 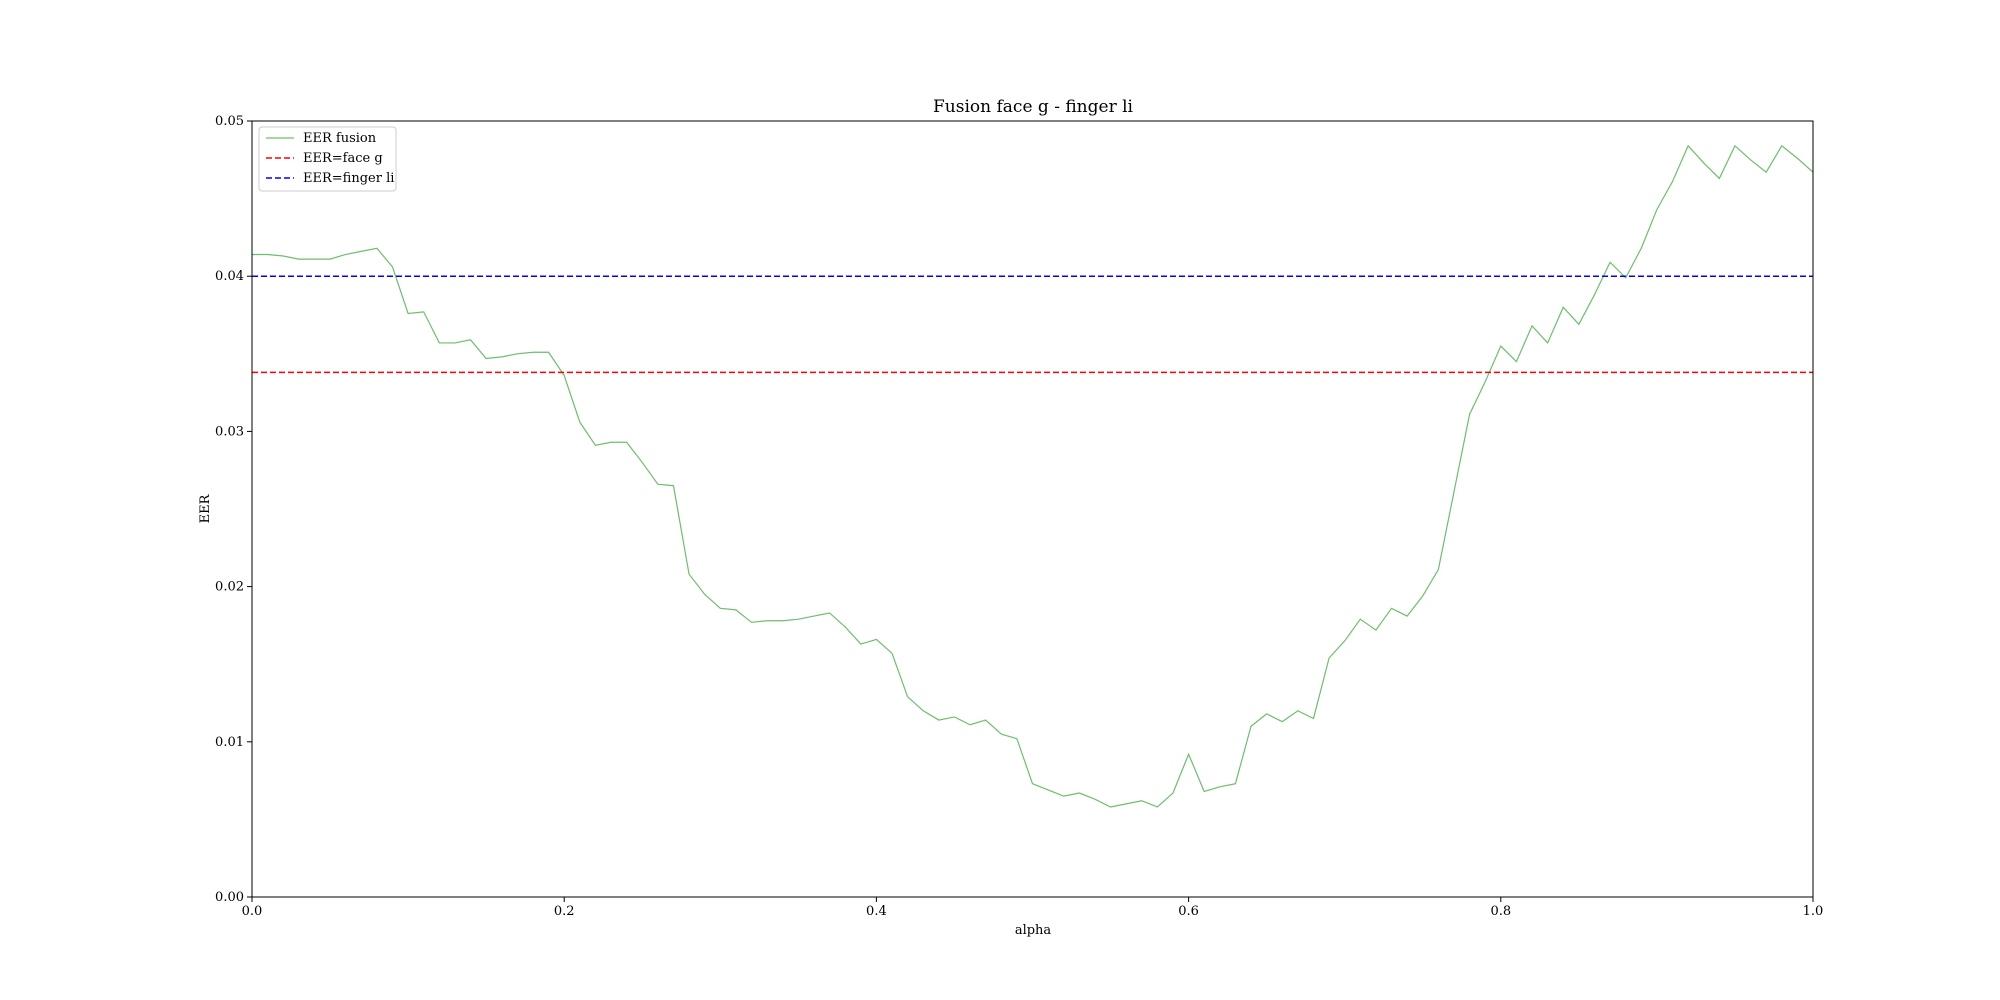 What do you see at coordinates (233, 509) in the screenshot?
I see `y-axis: 0.00 0.01 0.02 0.03 0.04 0.05` at bounding box center [233, 509].